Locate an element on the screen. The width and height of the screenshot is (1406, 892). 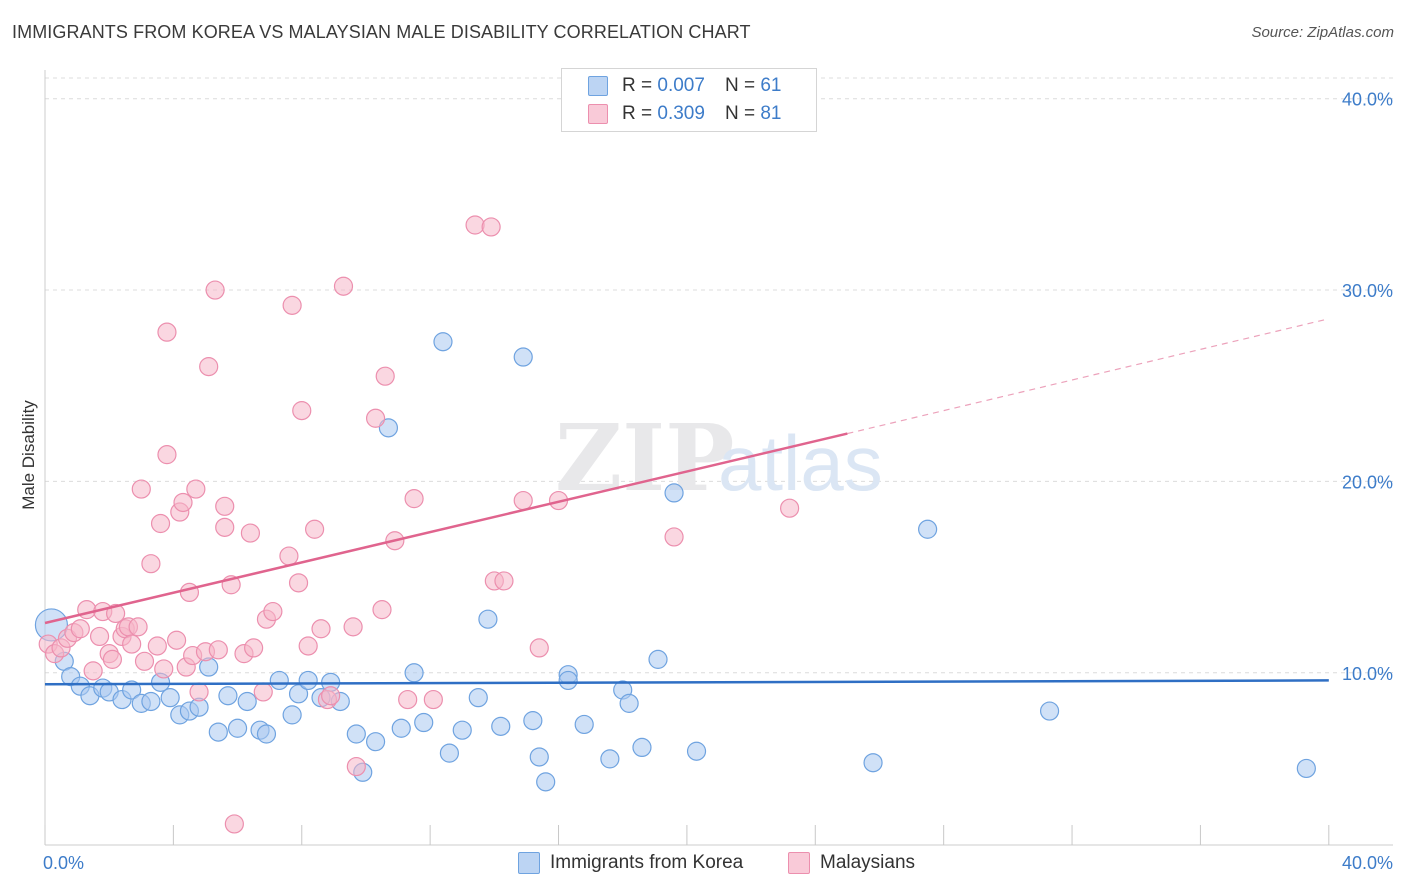
watermark: ZIP atlas is located at coordinates (719, 458).